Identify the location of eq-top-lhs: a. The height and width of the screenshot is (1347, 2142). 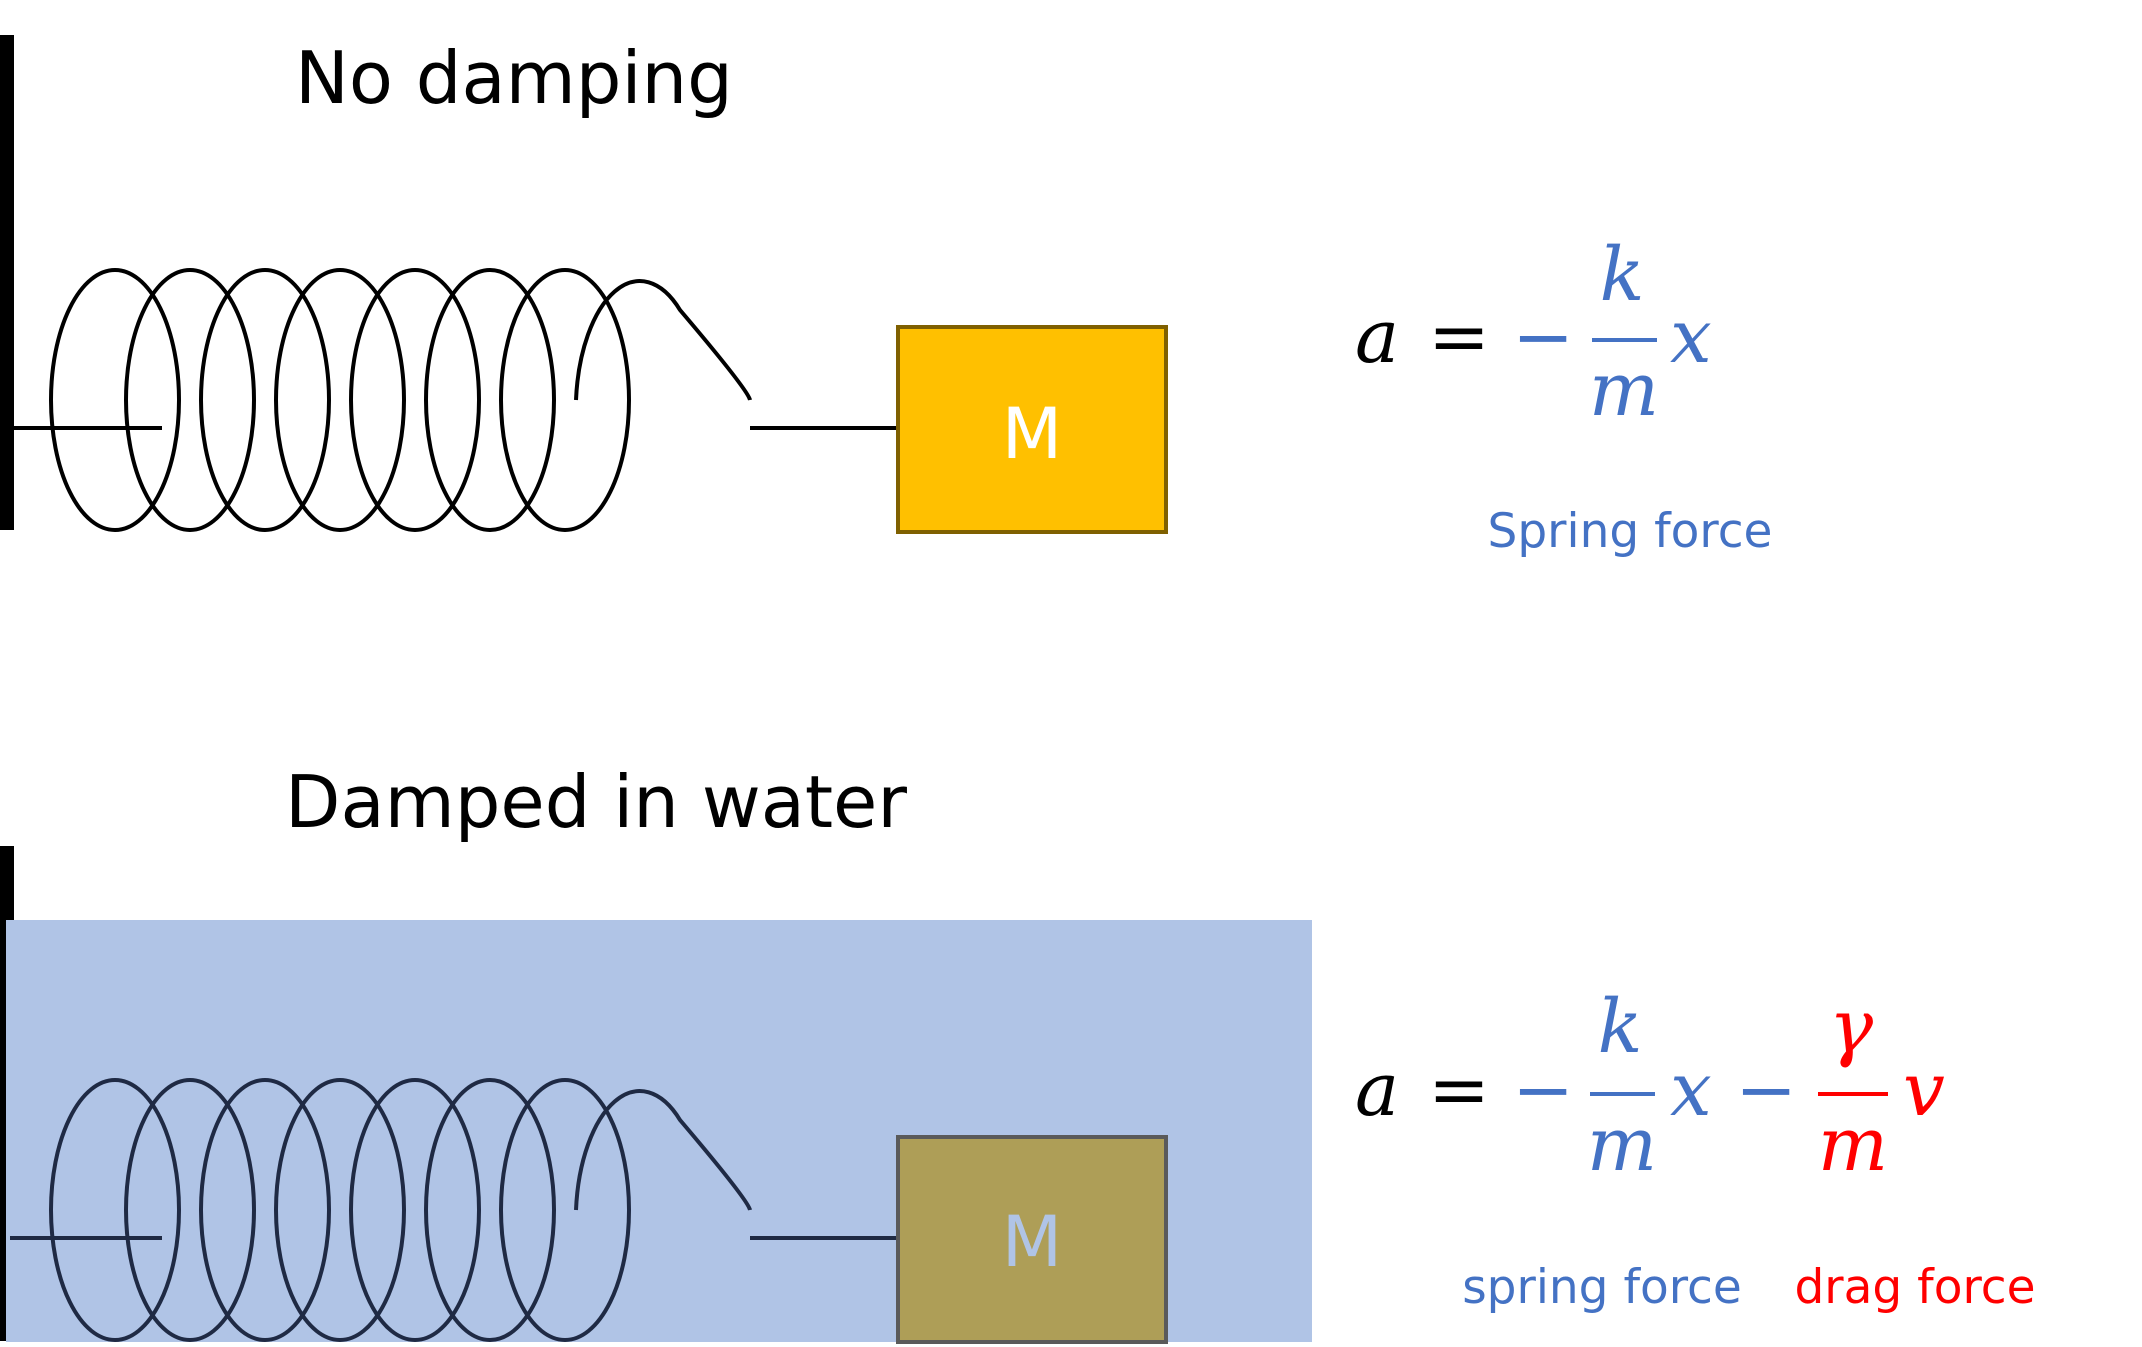
(1377, 337).